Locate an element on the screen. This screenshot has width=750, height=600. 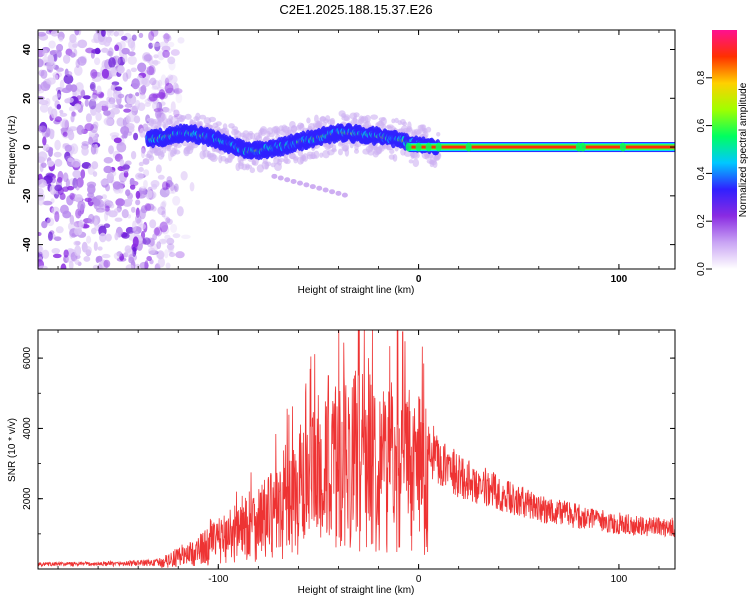
colorbar-label: Normalized spectral amplitude is located at coordinates (743, 149).